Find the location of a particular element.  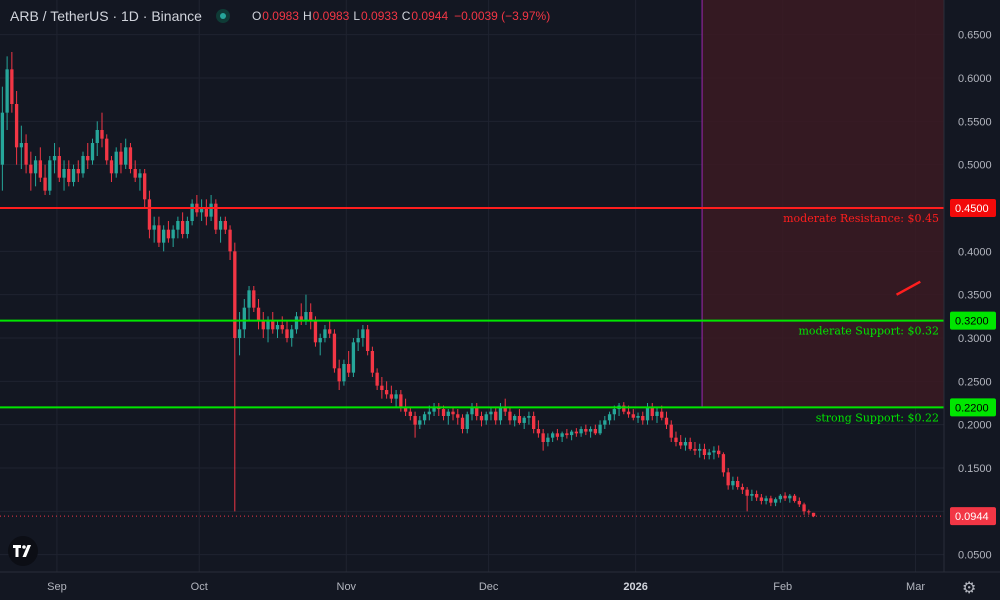

x-tick-label: Feb is located at coordinates (782, 587).